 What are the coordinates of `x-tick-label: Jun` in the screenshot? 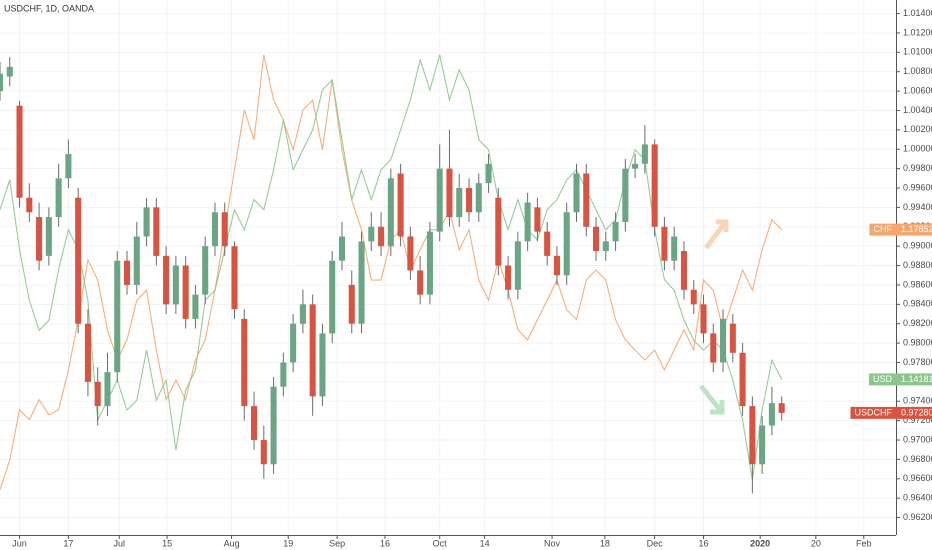 It's located at (19, 543).